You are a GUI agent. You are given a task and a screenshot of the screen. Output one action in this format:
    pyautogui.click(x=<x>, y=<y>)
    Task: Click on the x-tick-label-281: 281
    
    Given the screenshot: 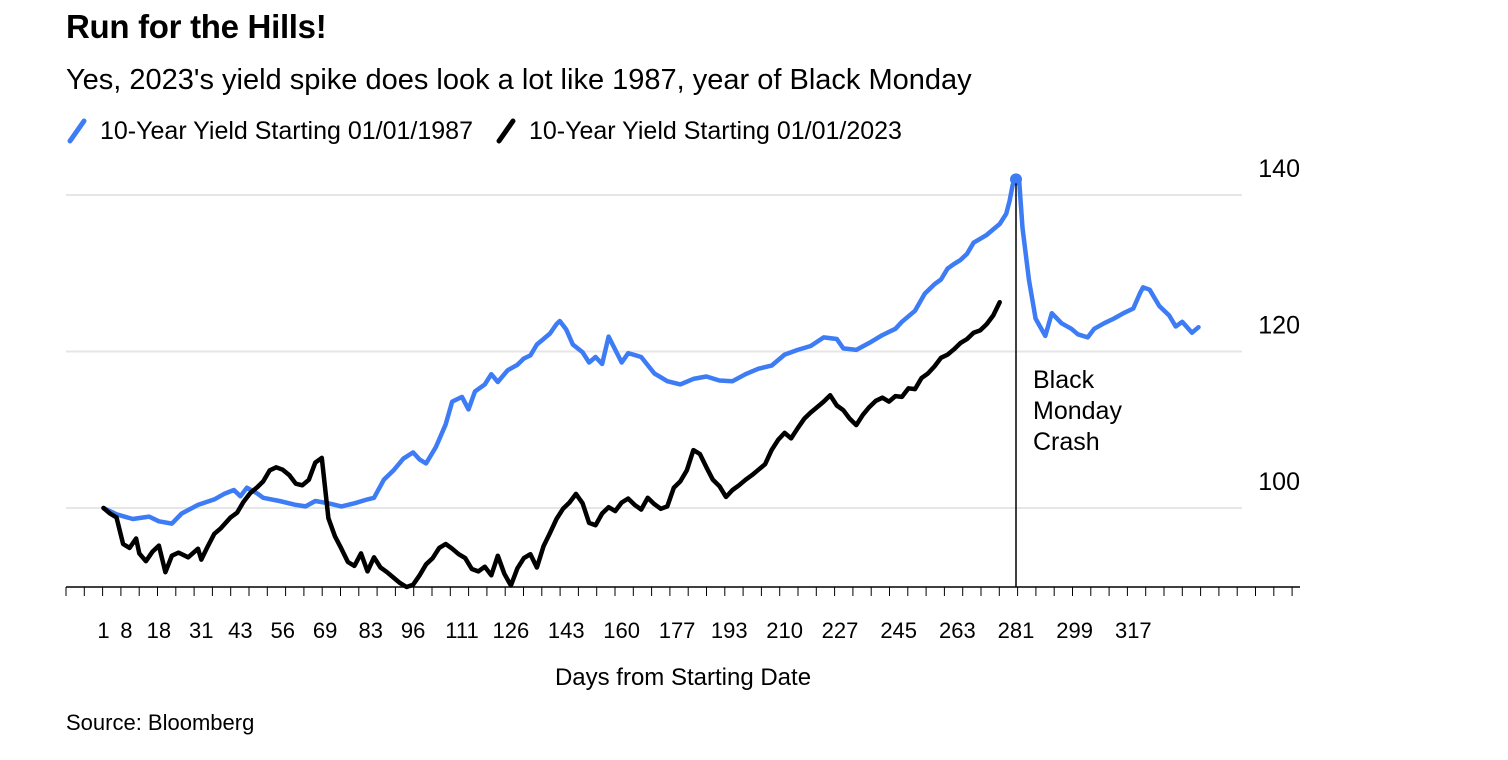 What is the action you would take?
    pyautogui.click(x=1016, y=630)
    